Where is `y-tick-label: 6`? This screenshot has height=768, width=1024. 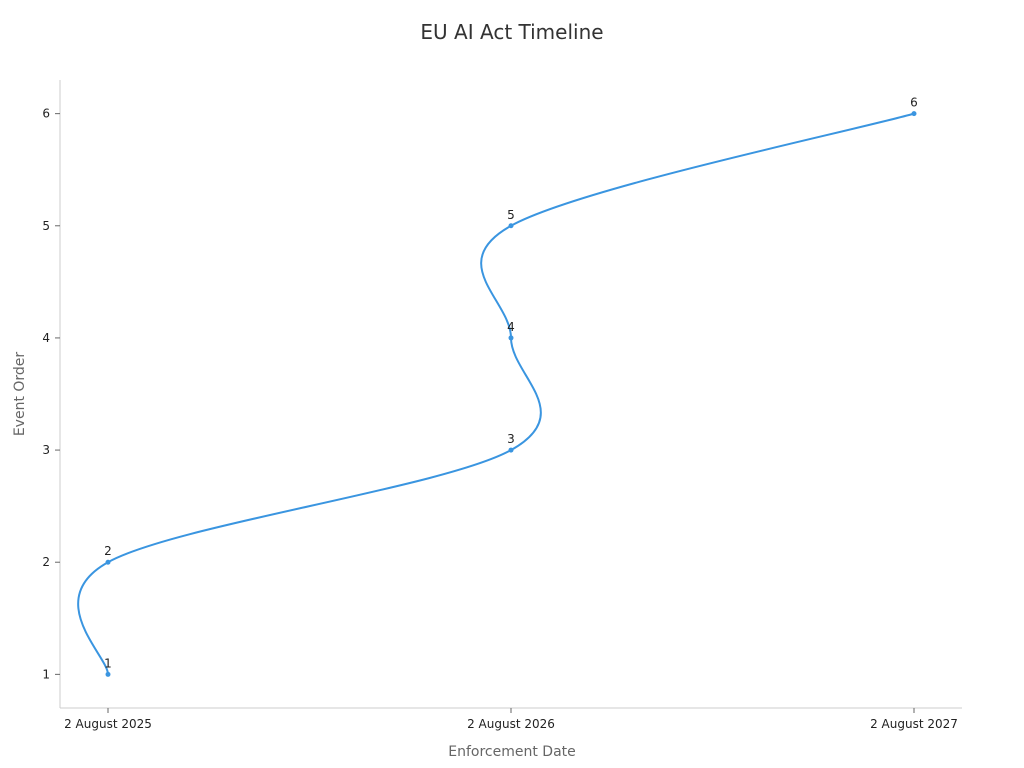
y-tick-label: 6 is located at coordinates (46, 114).